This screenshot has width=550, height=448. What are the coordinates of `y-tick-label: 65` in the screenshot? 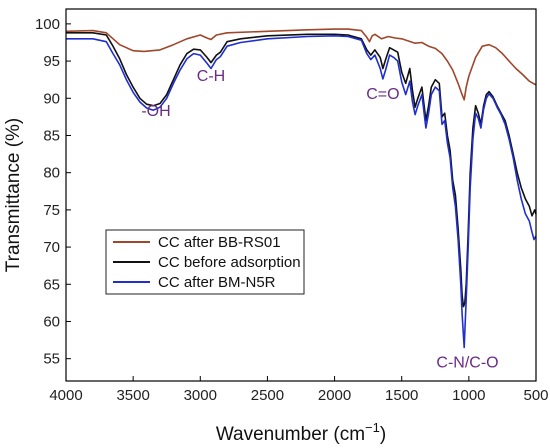 It's located at (51, 284).